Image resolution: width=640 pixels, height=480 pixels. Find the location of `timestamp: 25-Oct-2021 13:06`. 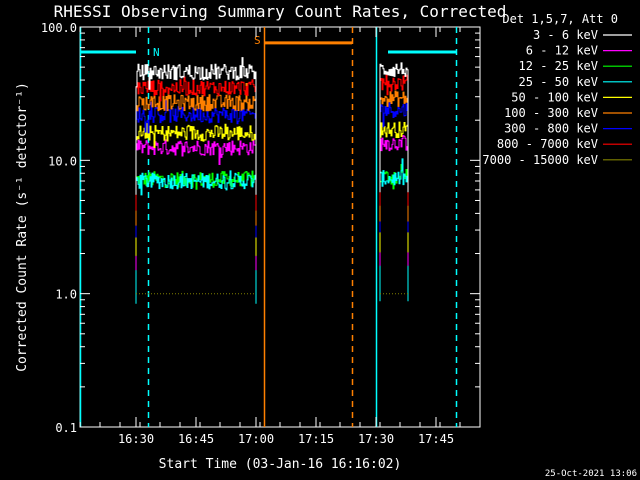

timestamp: 25-Oct-2021 13:06 is located at coordinates (591, 474).